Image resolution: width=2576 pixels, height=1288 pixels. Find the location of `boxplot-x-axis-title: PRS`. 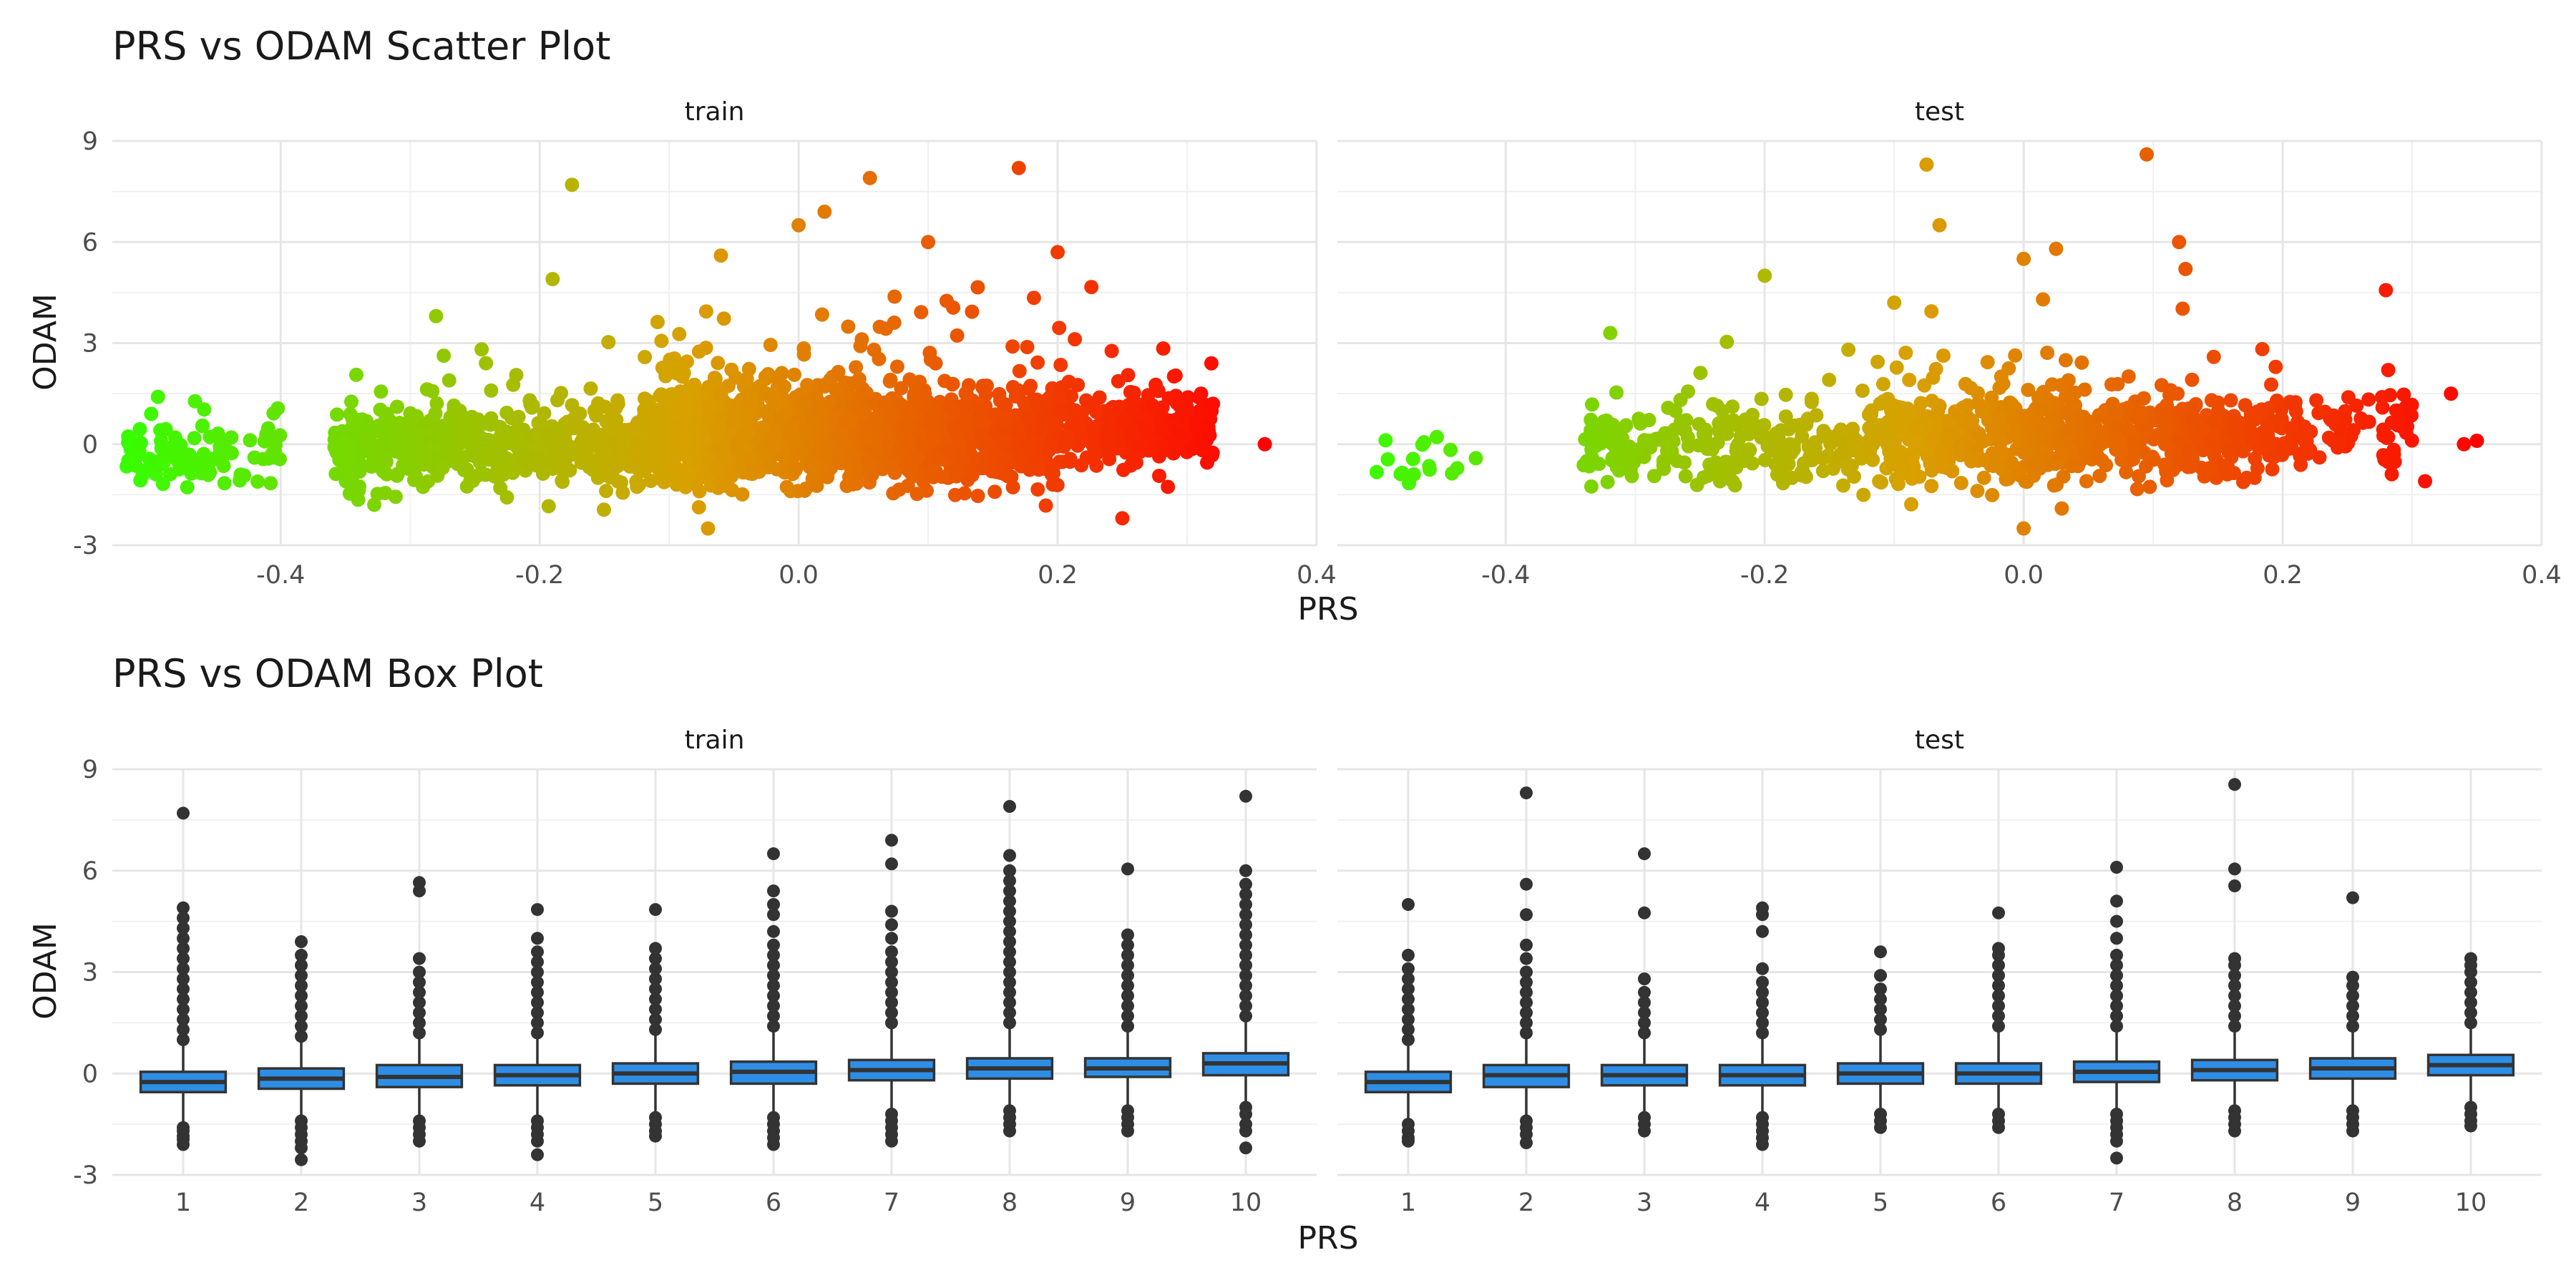

boxplot-x-axis-title: PRS is located at coordinates (1327, 1238).